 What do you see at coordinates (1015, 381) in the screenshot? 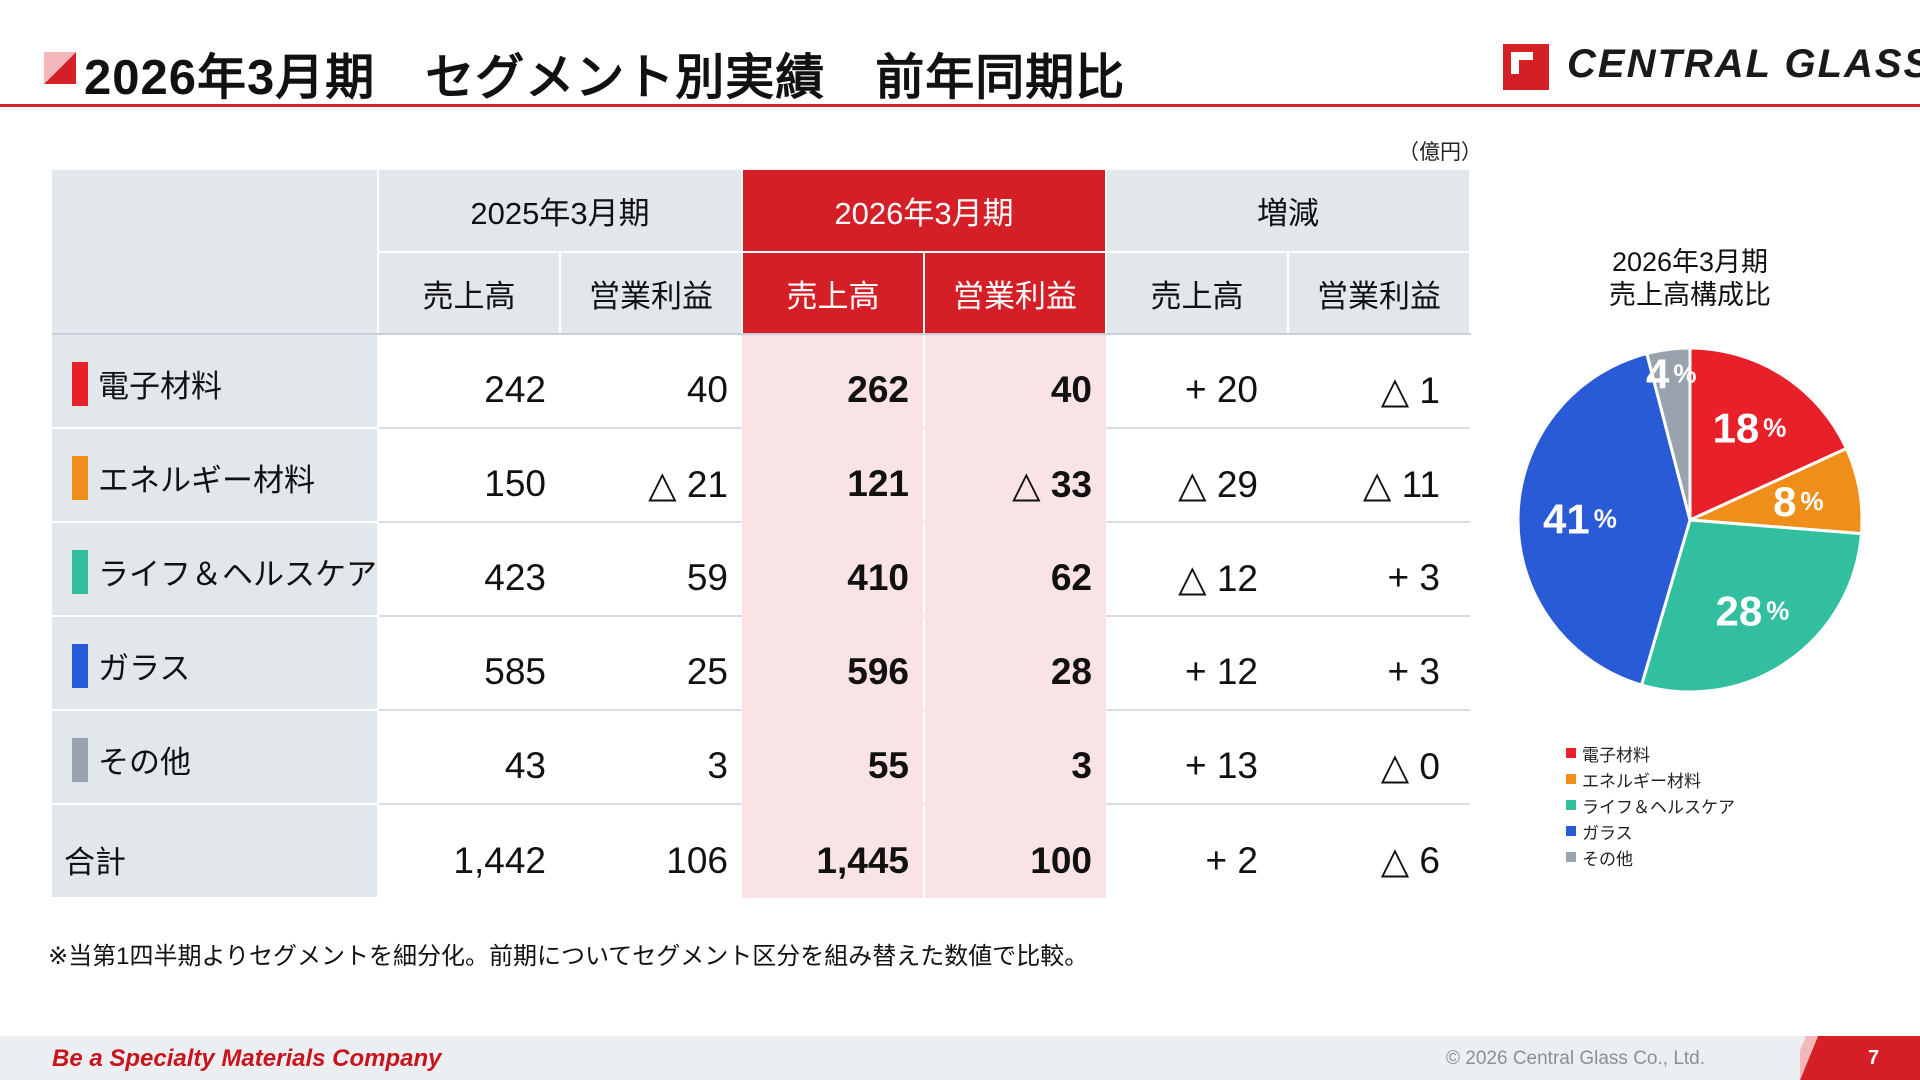
I see `cur-op-profit-value: 40` at bounding box center [1015, 381].